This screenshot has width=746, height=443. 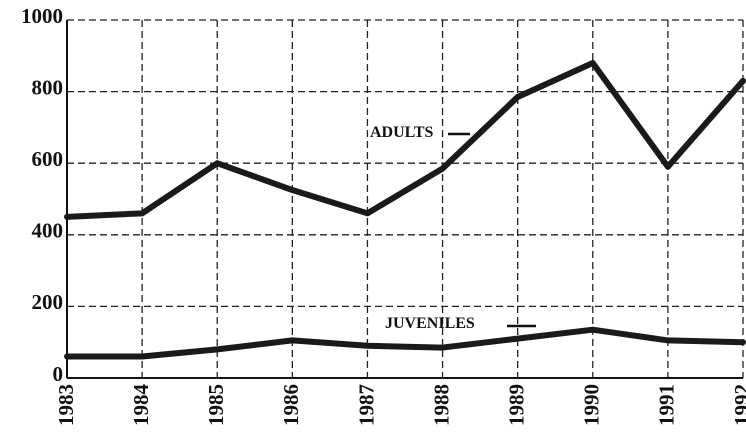 I want to click on y-tick-label: 600, so click(x=48, y=159).